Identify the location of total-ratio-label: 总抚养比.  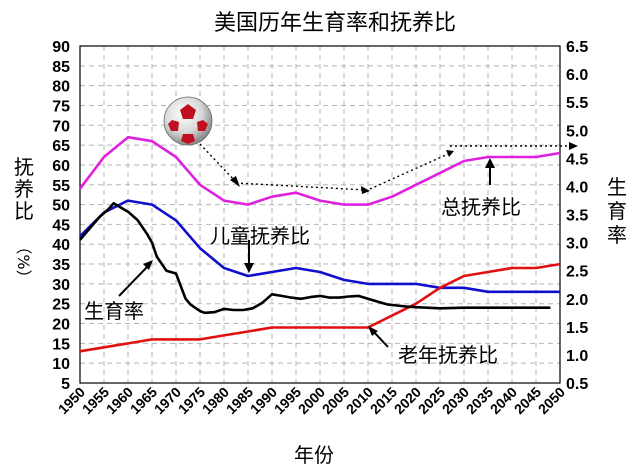
(481, 207).